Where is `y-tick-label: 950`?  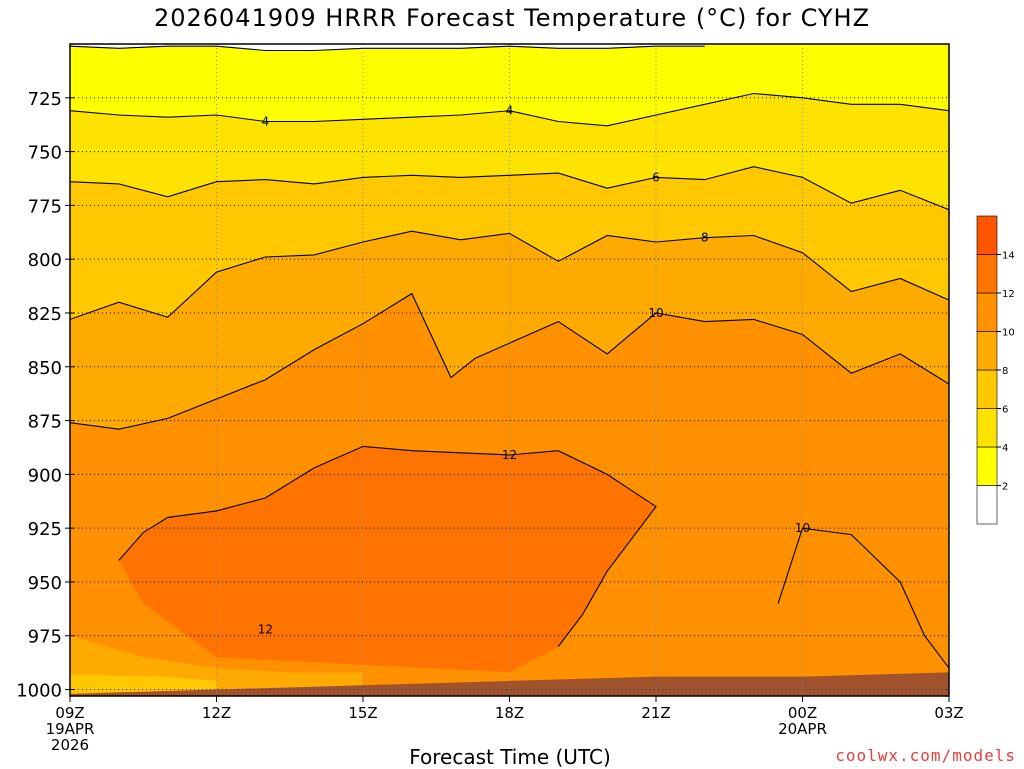
y-tick-label: 950 is located at coordinates (45, 583).